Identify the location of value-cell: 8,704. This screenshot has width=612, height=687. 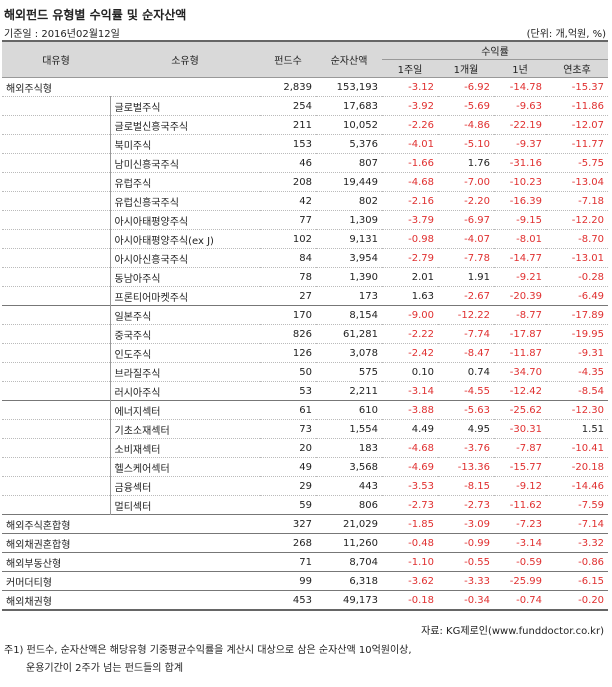
(349, 562).